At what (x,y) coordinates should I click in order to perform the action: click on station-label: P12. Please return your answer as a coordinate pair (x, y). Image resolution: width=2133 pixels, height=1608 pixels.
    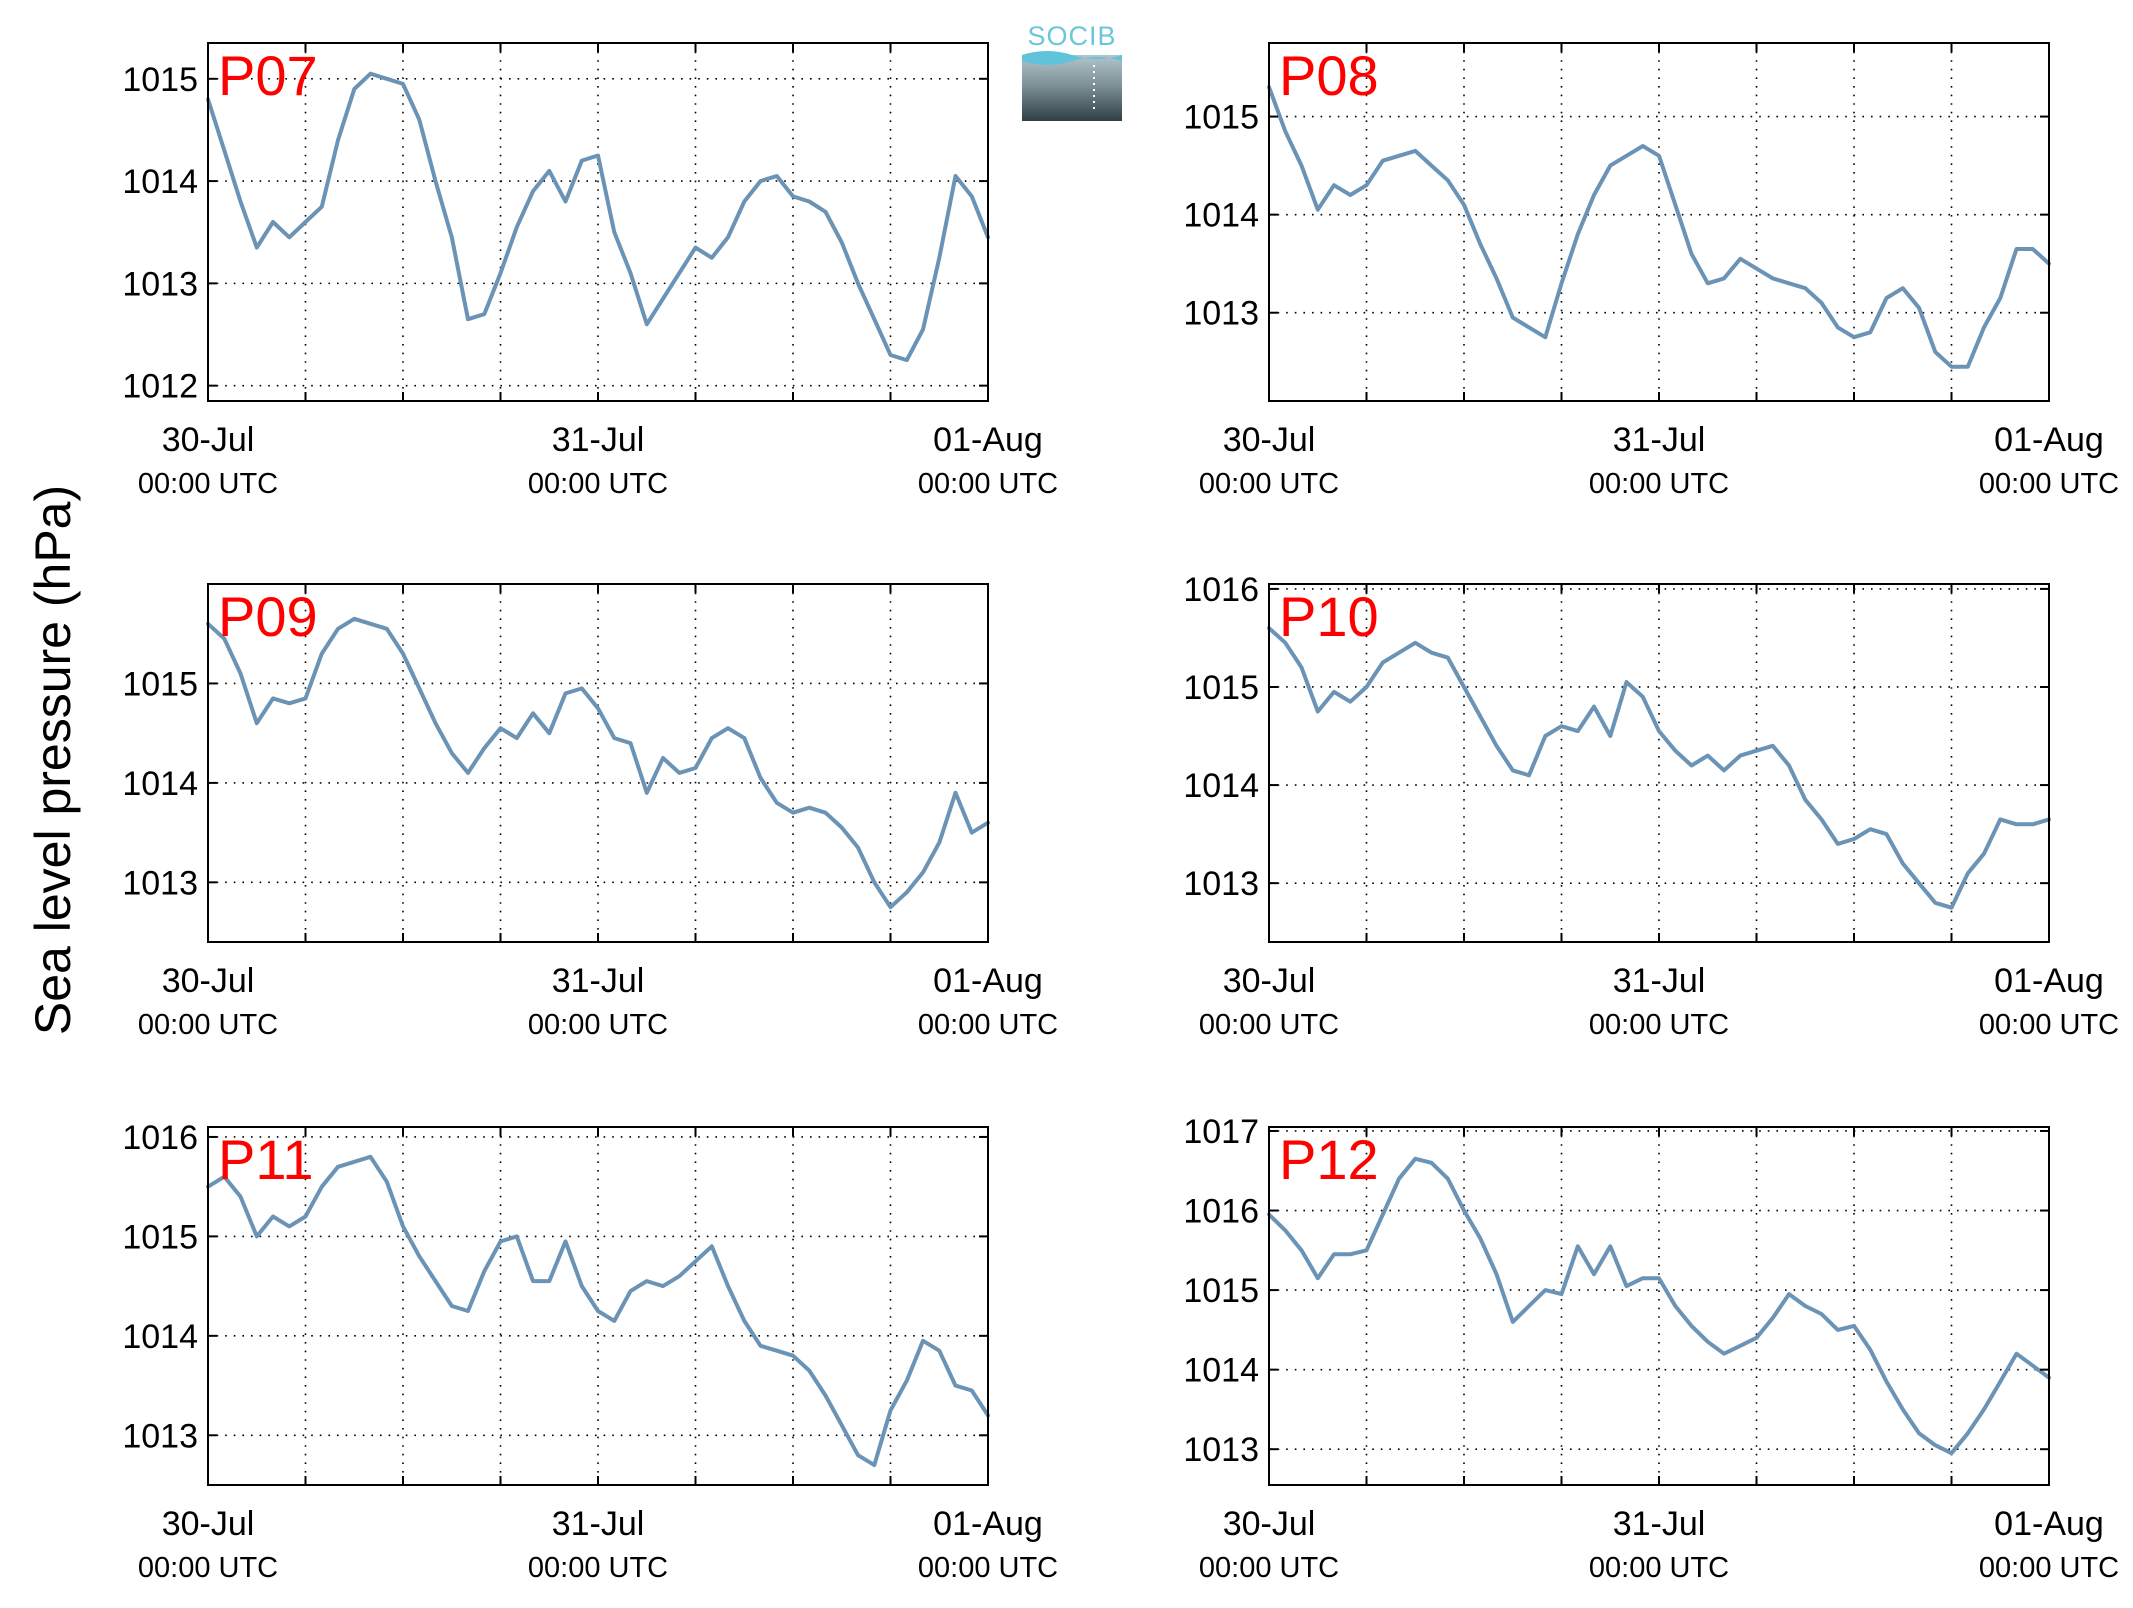
    Looking at the image, I should click on (1329, 1159).